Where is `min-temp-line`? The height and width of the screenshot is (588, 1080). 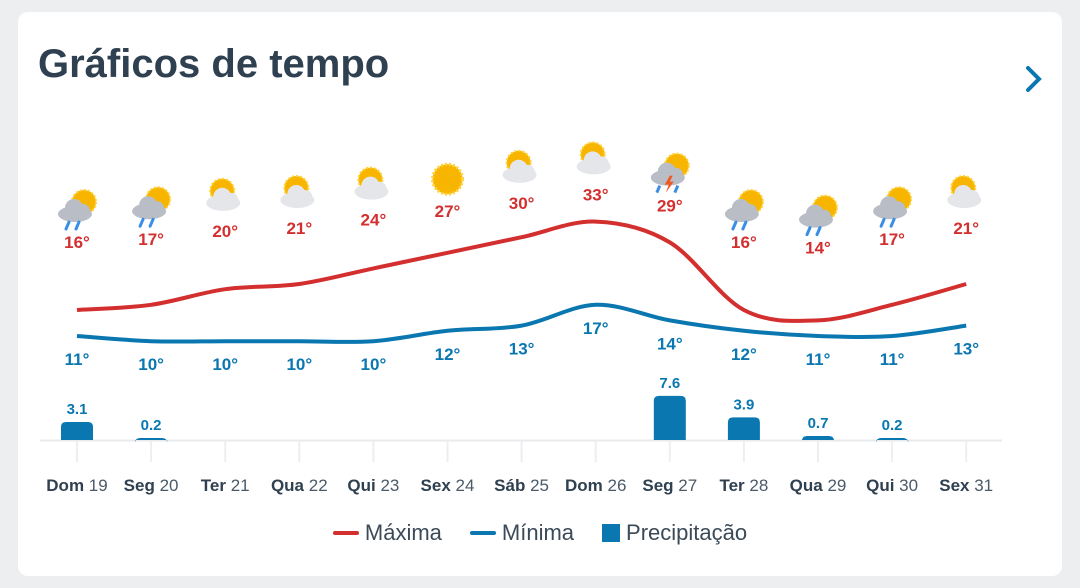
min-temp-line is located at coordinates (521, 323).